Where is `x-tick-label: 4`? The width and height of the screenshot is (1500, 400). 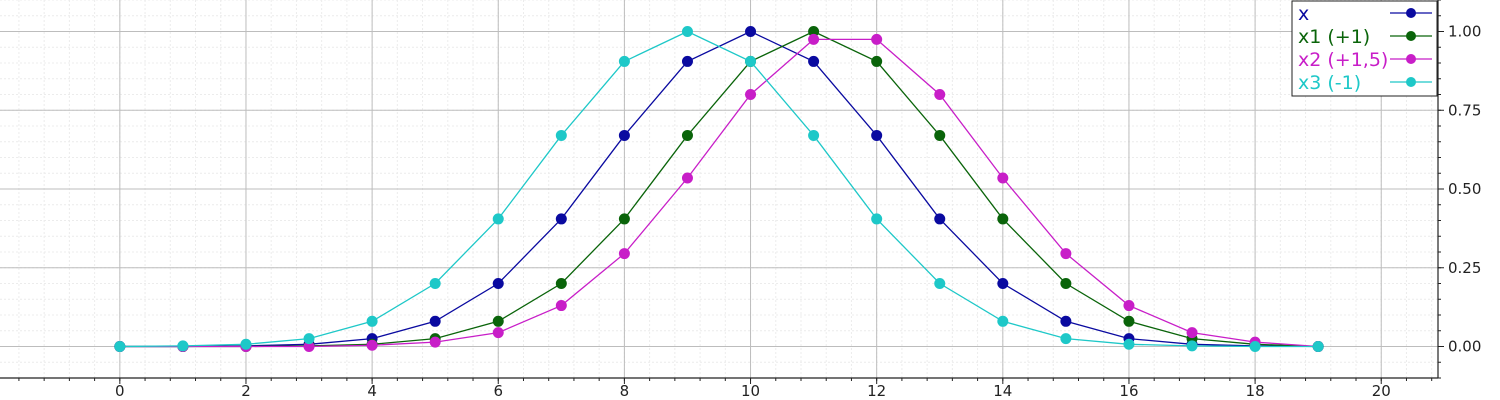
x-tick-label: 4 is located at coordinates (372, 391).